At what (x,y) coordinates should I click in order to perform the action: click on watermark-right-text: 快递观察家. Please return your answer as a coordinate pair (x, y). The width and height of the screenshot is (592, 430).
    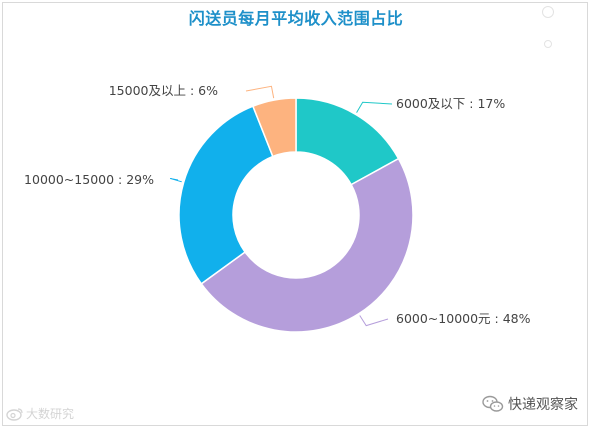
    Looking at the image, I should click on (543, 405).